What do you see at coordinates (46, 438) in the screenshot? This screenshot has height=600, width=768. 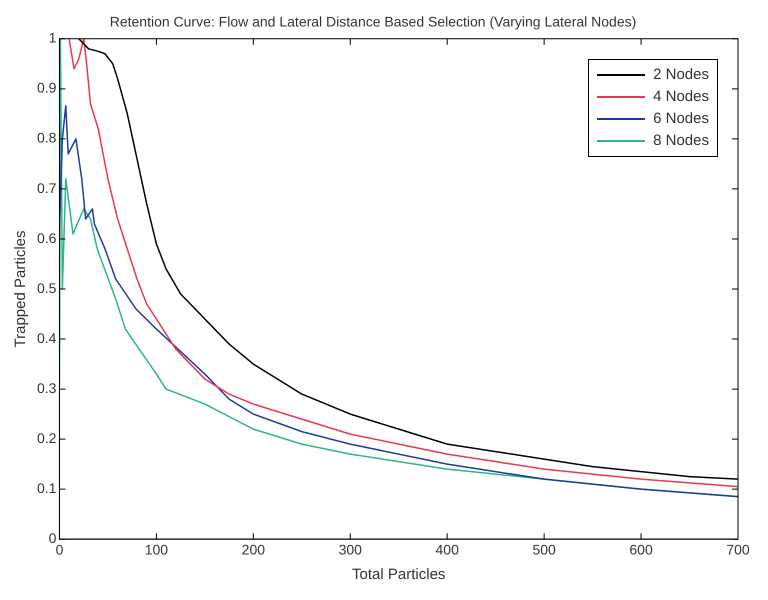 I see `y-tick-label: 0.2` at bounding box center [46, 438].